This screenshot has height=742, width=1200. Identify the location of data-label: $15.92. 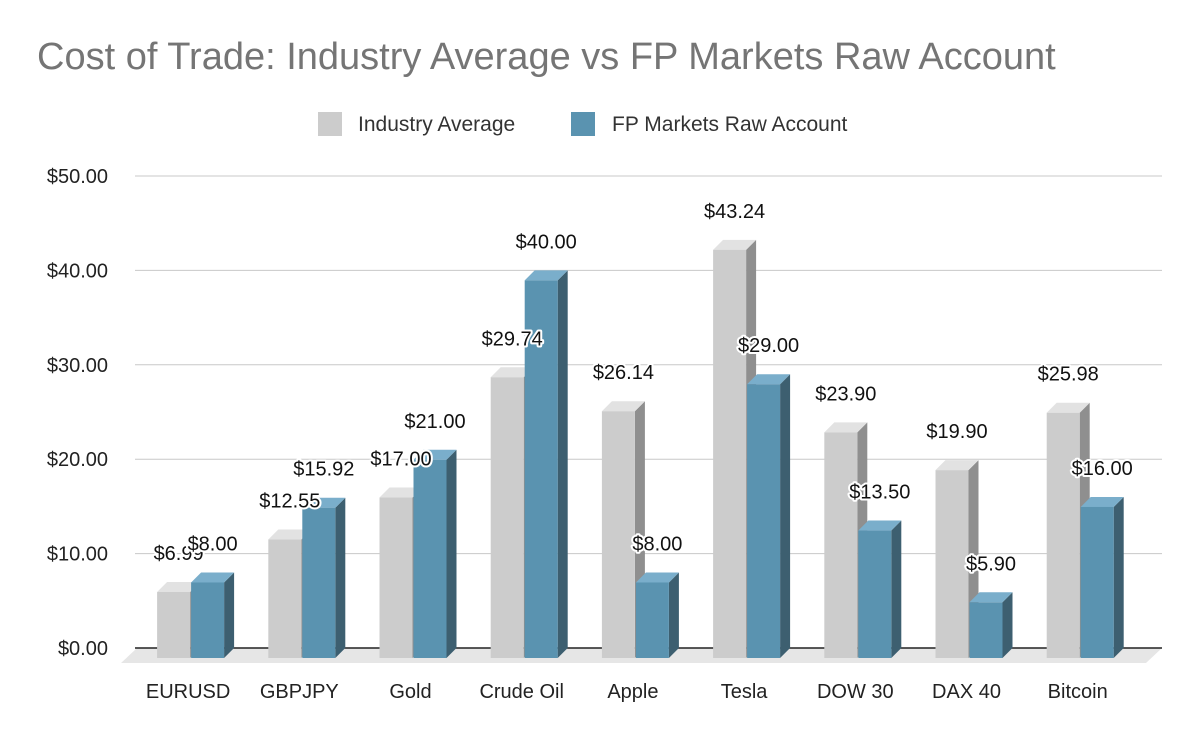
(323, 470).